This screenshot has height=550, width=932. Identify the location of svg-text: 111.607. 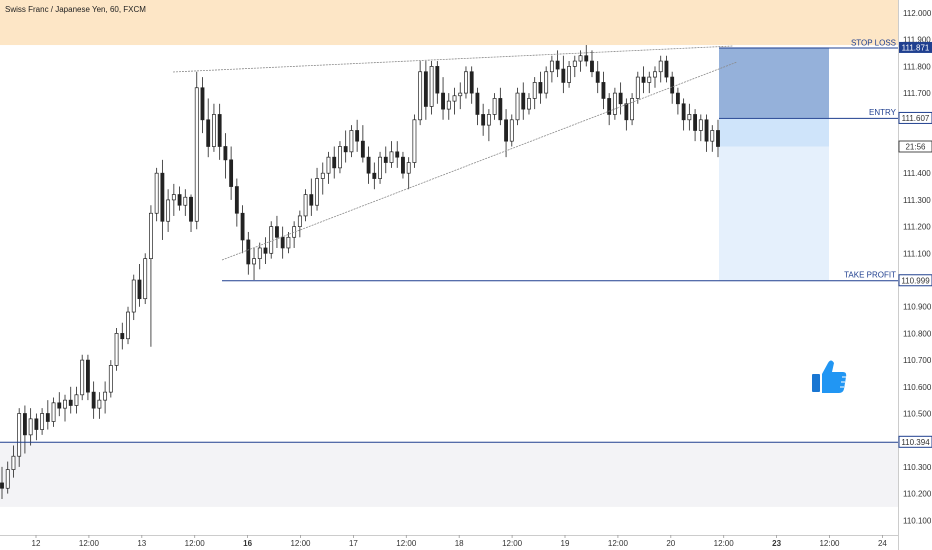
(916, 118).